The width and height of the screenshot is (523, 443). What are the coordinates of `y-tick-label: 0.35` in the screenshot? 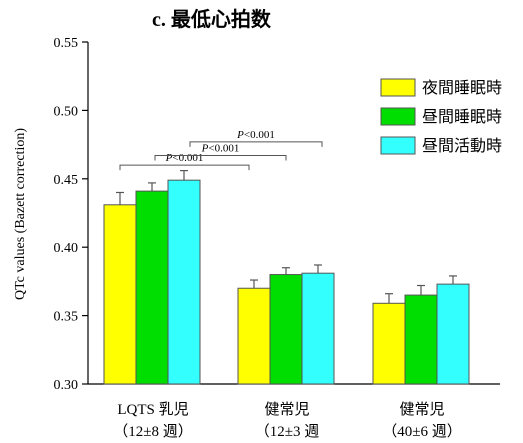 It's located at (66, 317).